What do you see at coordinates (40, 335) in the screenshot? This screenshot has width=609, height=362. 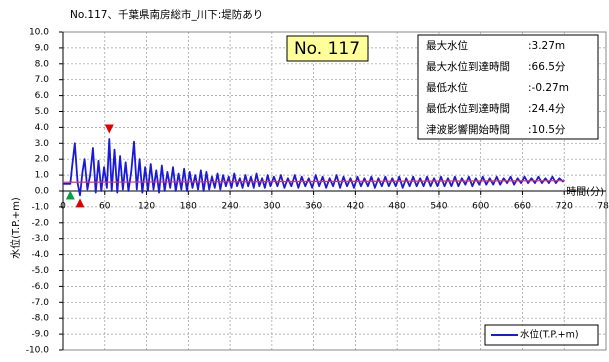 I see `y-tick-label: -9.0` at bounding box center [40, 335].